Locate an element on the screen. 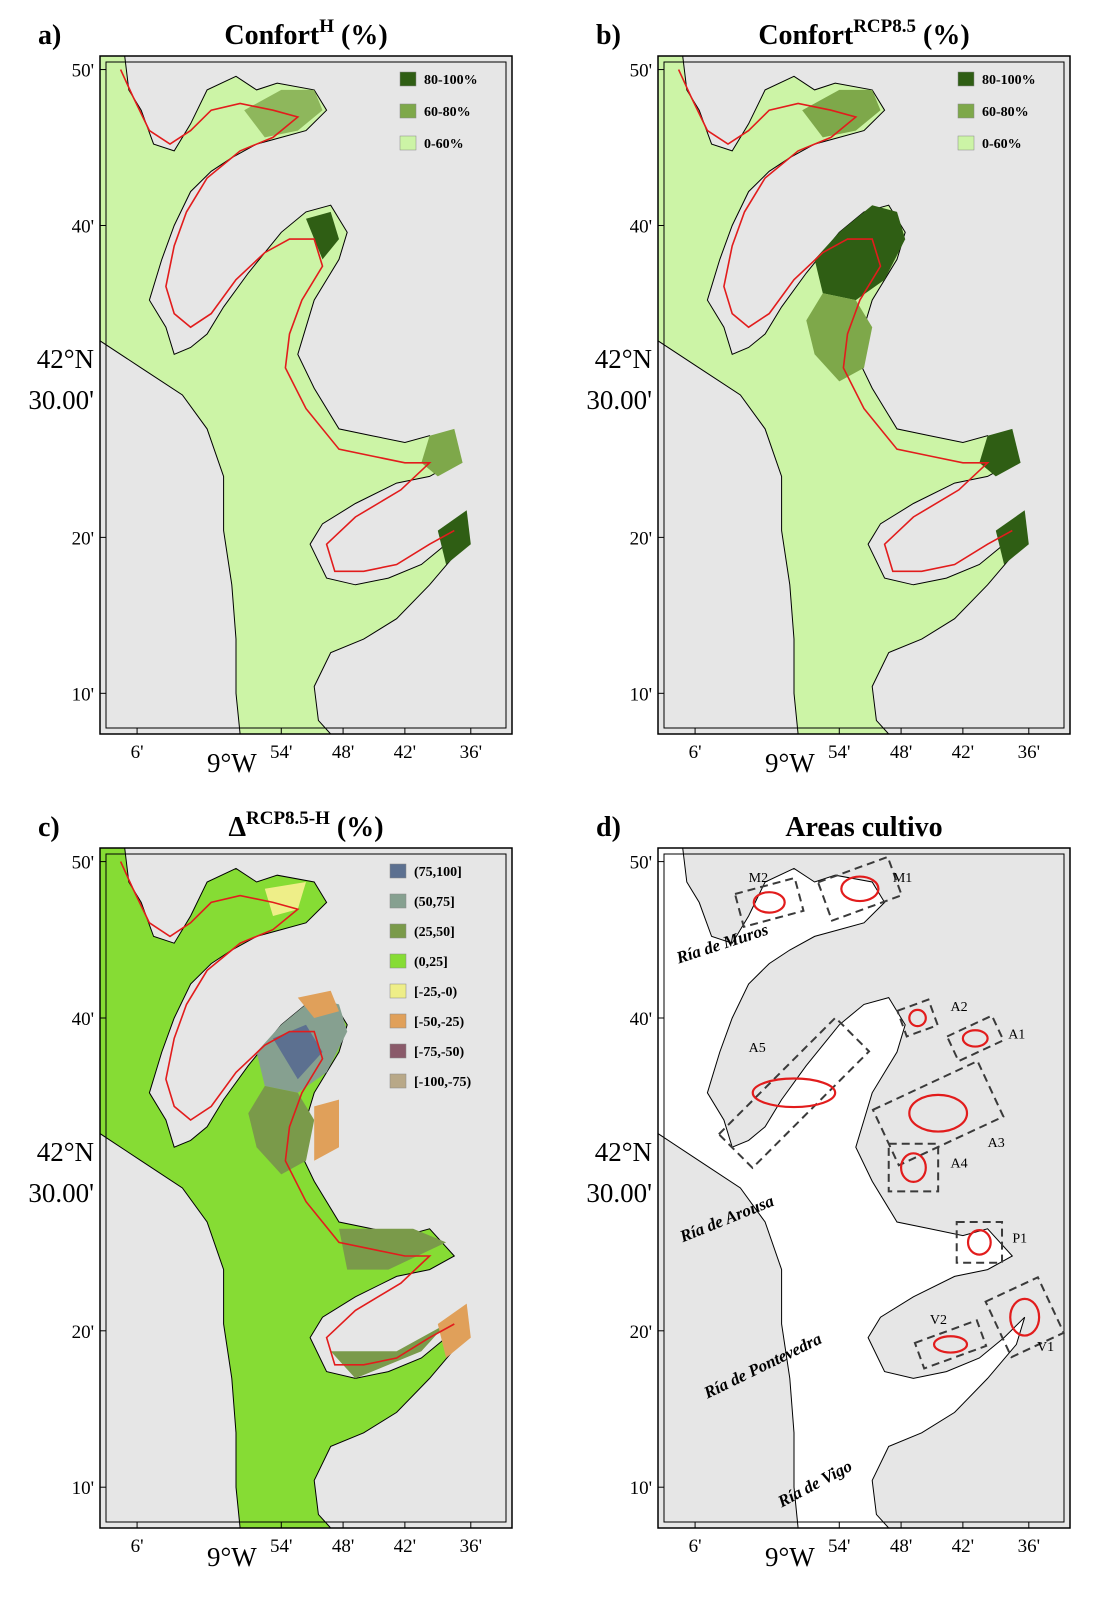 The height and width of the screenshot is (1616, 1097). area-label: V2 is located at coordinates (938, 1320).